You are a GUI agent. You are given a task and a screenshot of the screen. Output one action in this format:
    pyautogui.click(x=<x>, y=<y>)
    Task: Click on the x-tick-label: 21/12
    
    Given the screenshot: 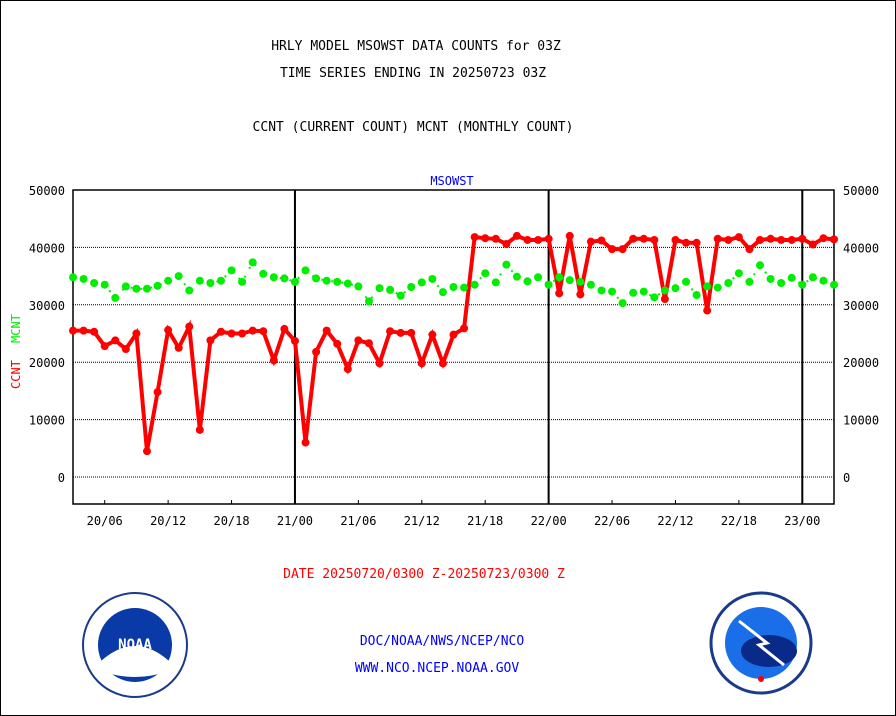 What is the action you would take?
    pyautogui.click(x=422, y=521)
    